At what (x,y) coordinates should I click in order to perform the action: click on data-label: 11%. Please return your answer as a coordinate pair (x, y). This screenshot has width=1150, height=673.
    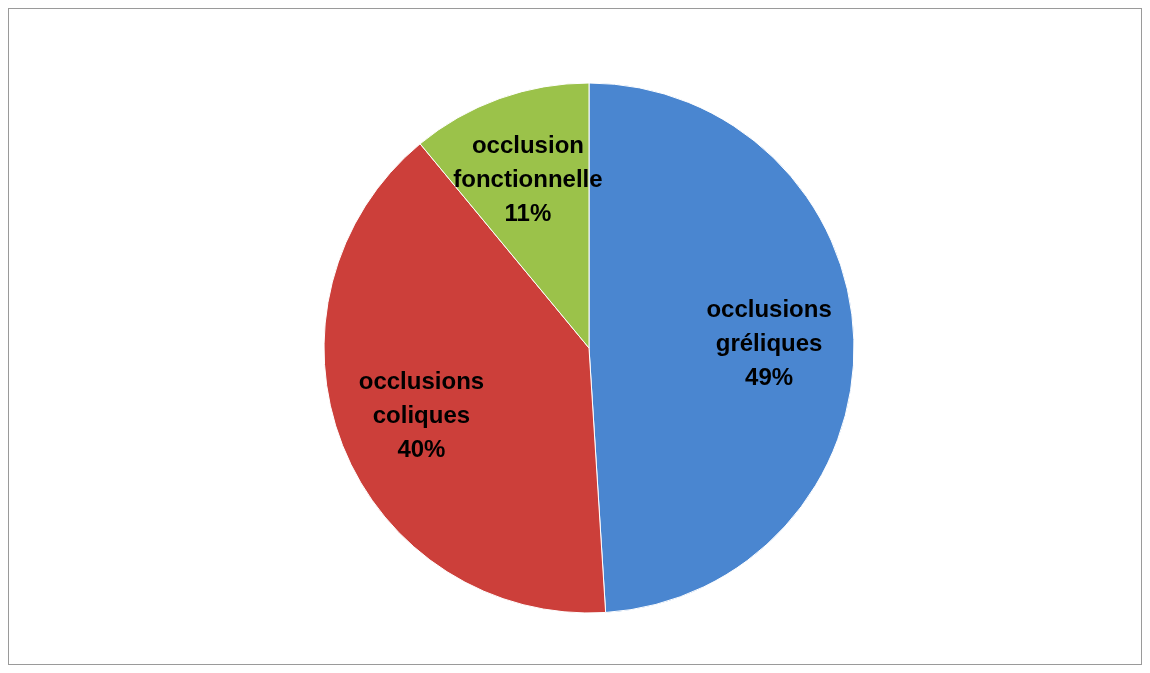
    Looking at the image, I should click on (528, 212).